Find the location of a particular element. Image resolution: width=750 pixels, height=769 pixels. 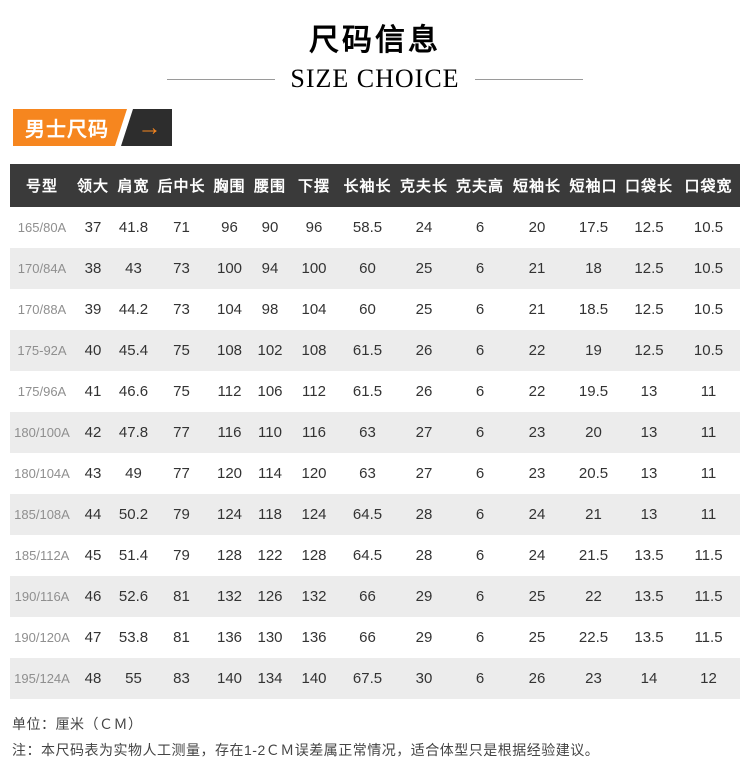

title-block: 尺码信息 SIZE CHOICE is located at coordinates (375, 57).